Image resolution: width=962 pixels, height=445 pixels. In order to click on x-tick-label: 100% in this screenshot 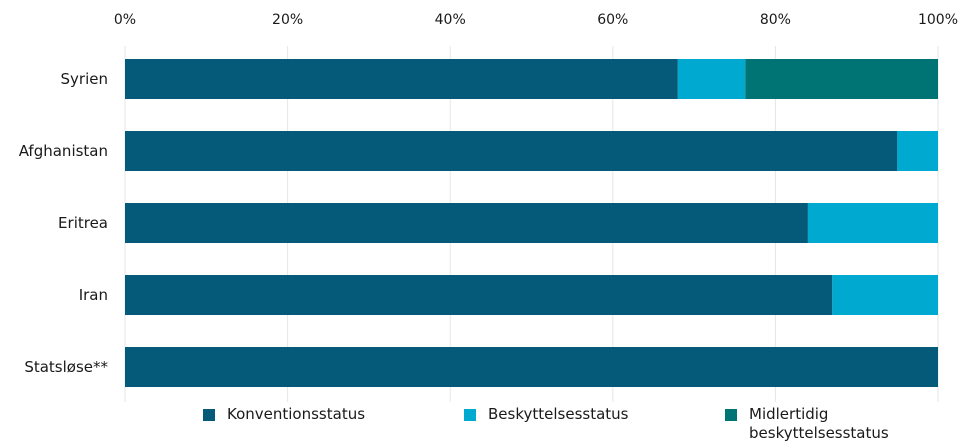, I will do `click(938, 20)`.